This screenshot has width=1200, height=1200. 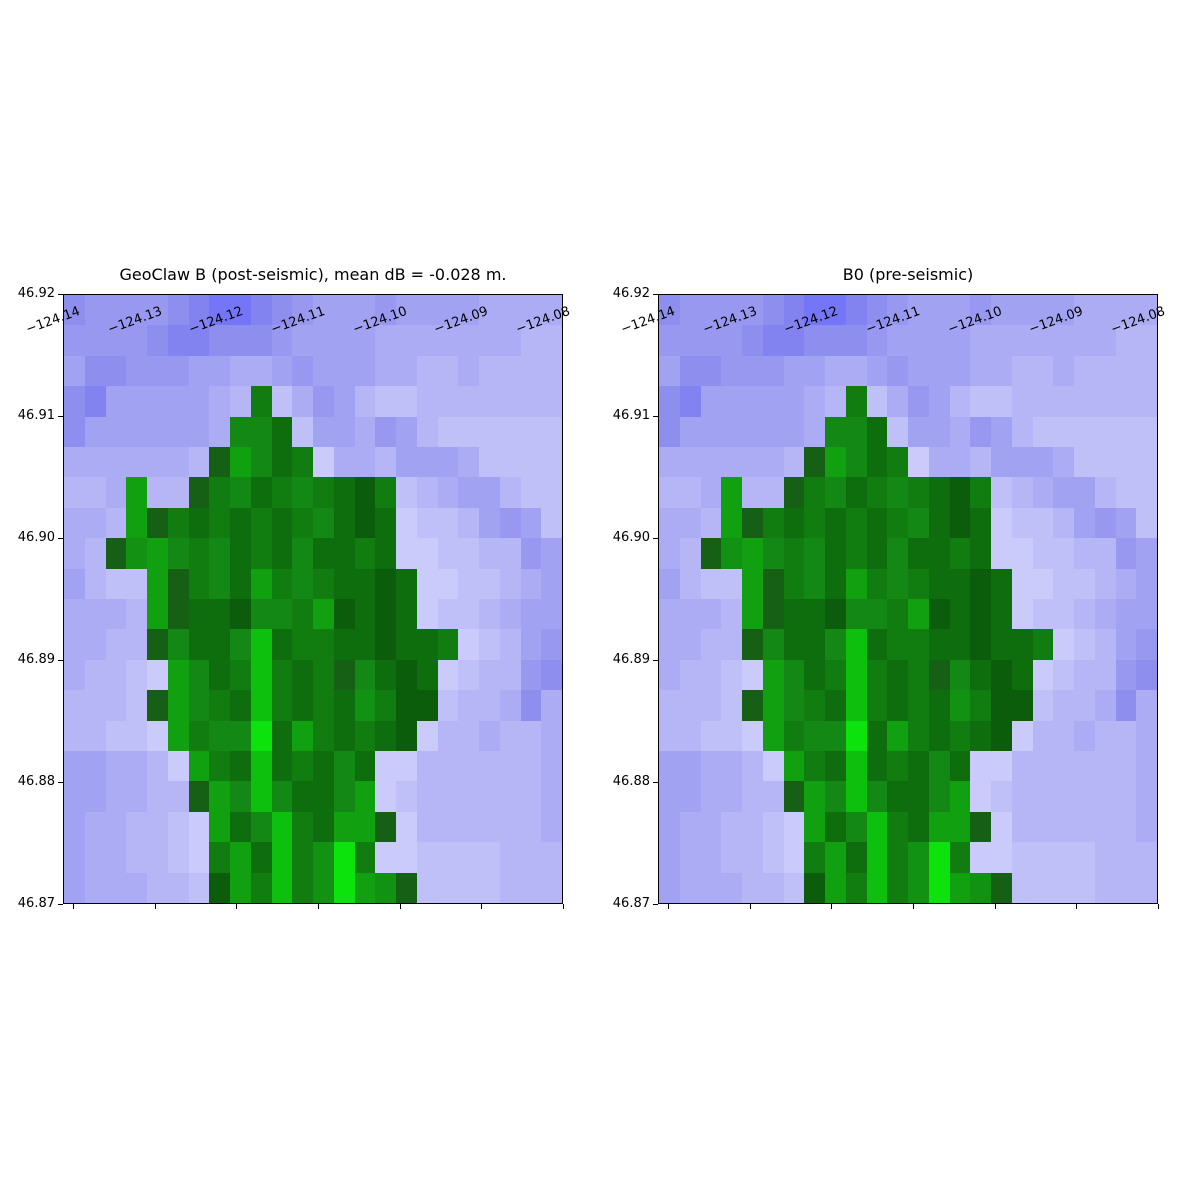 I want to click on y-tick-label: 46.91, so click(x=36, y=415).